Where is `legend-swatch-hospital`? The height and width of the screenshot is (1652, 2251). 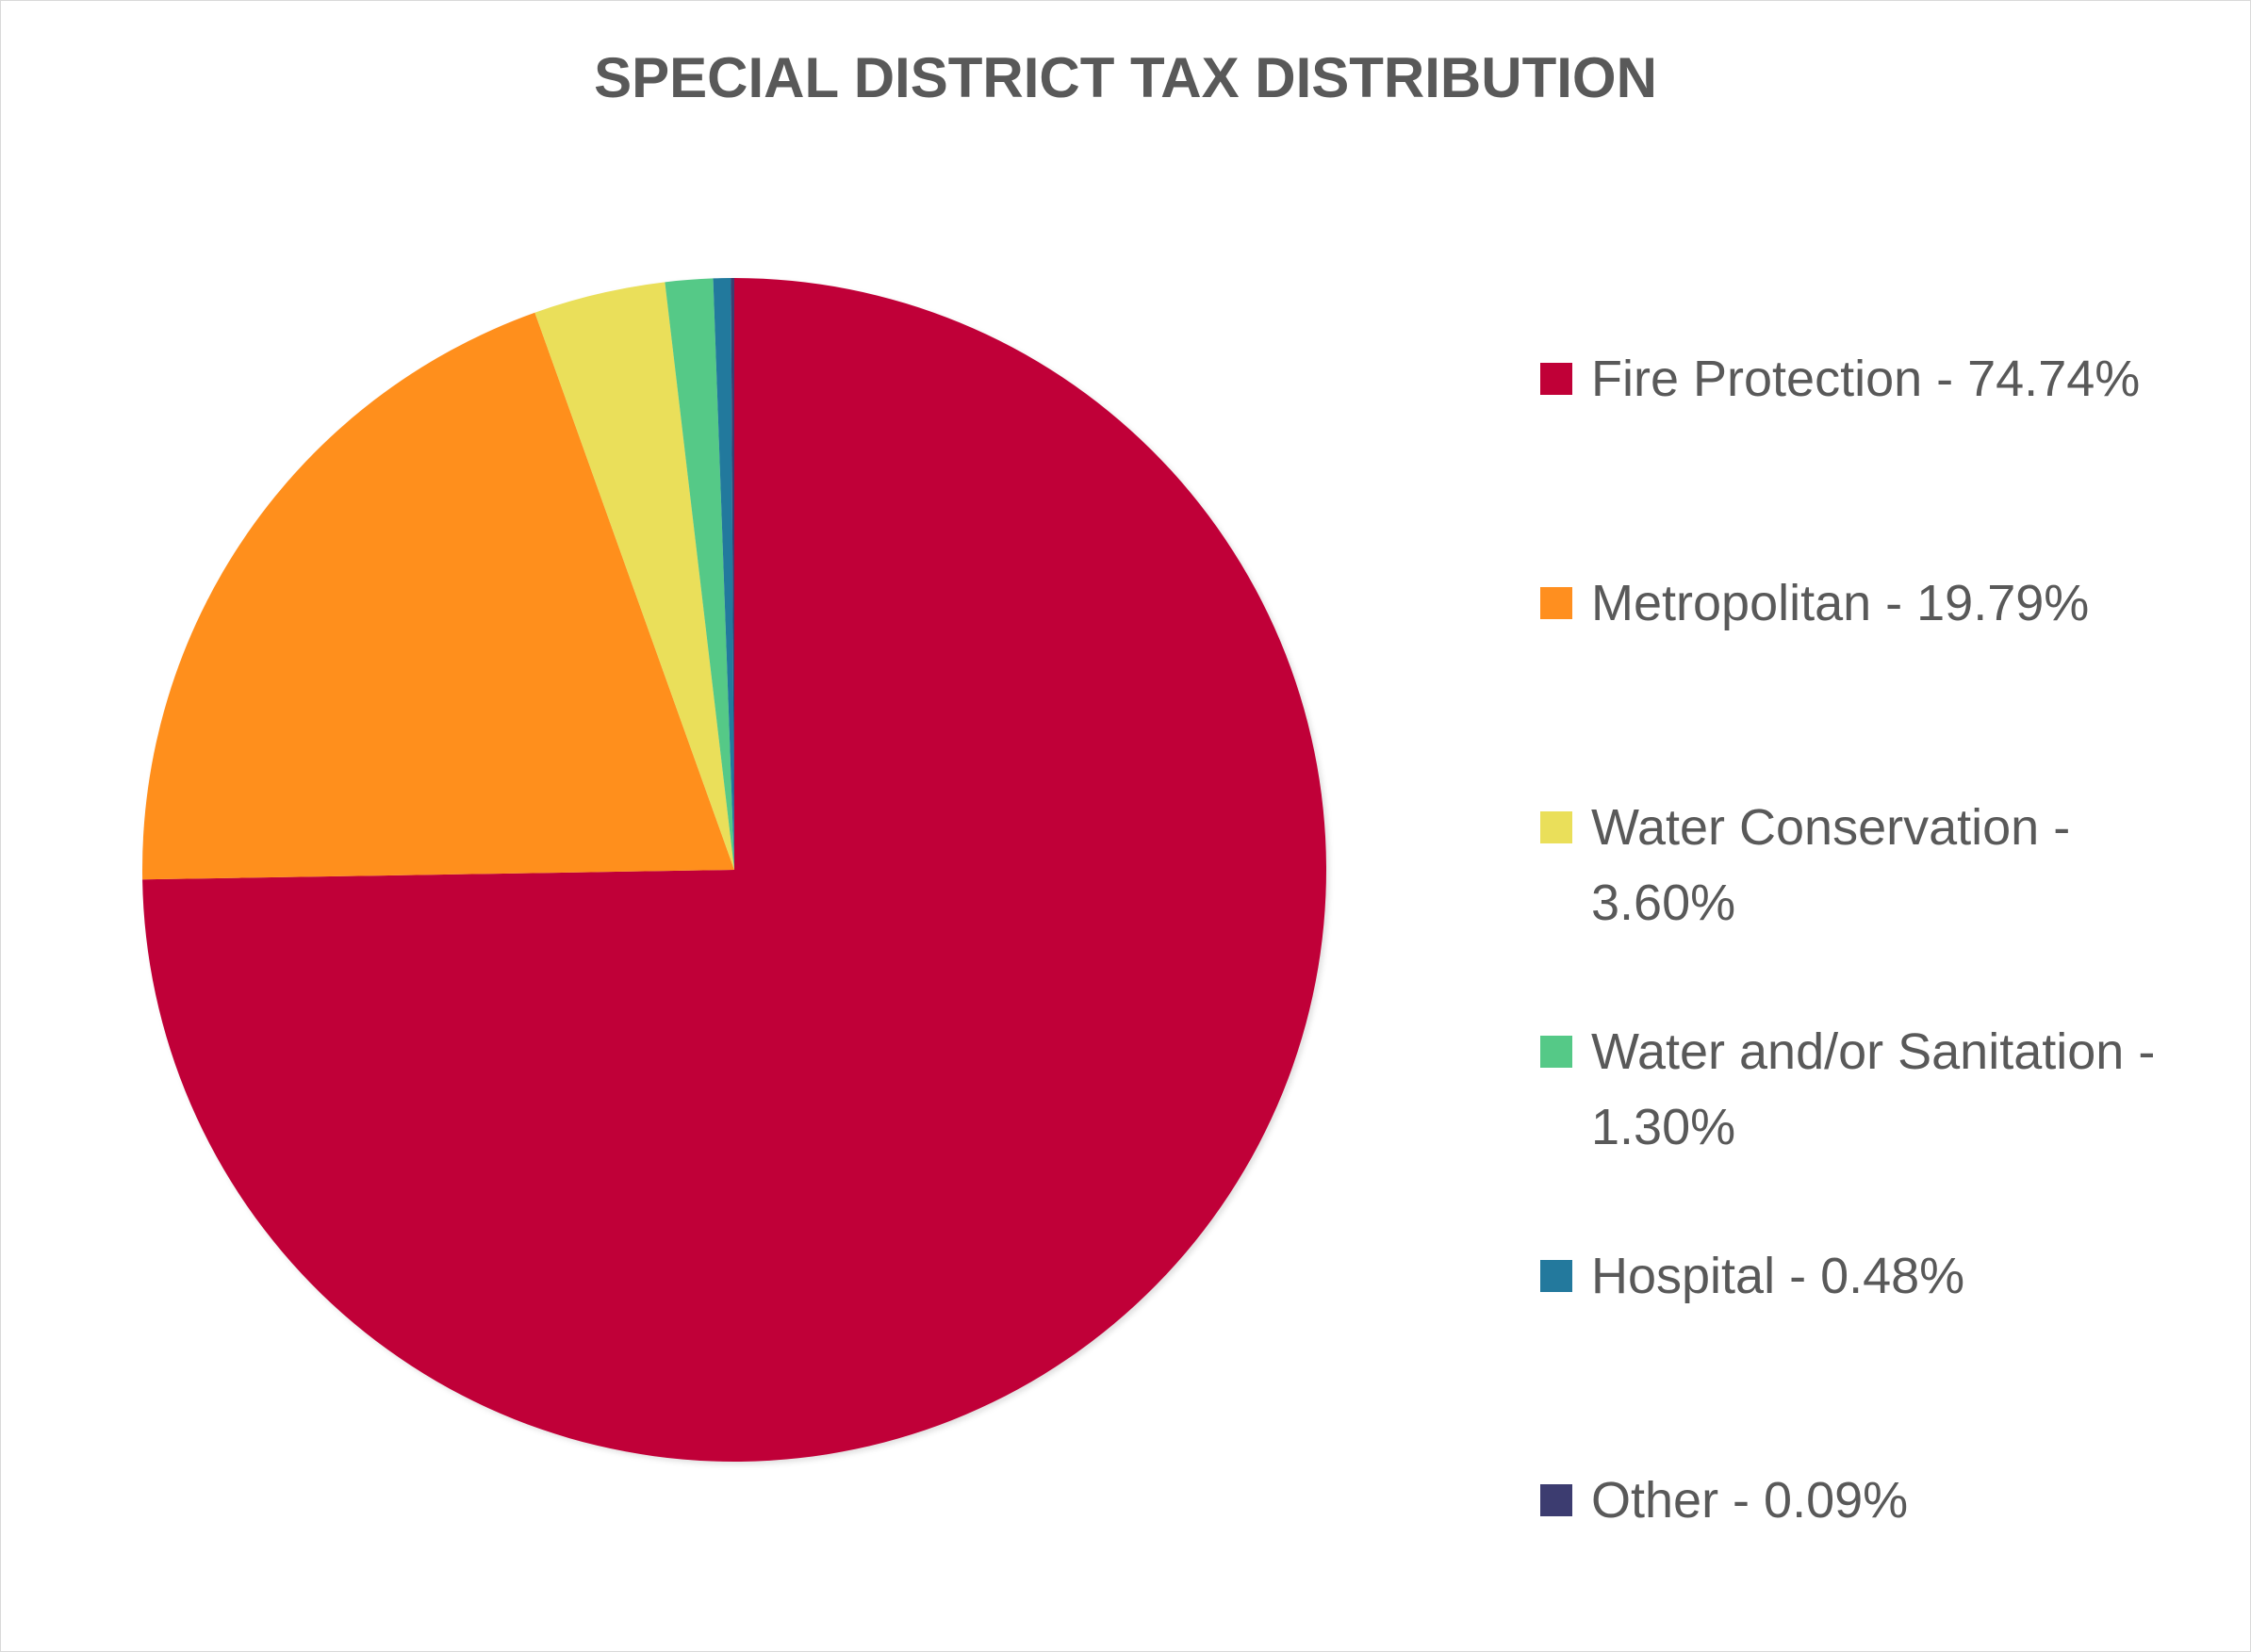
legend-swatch-hospital is located at coordinates (1556, 1276).